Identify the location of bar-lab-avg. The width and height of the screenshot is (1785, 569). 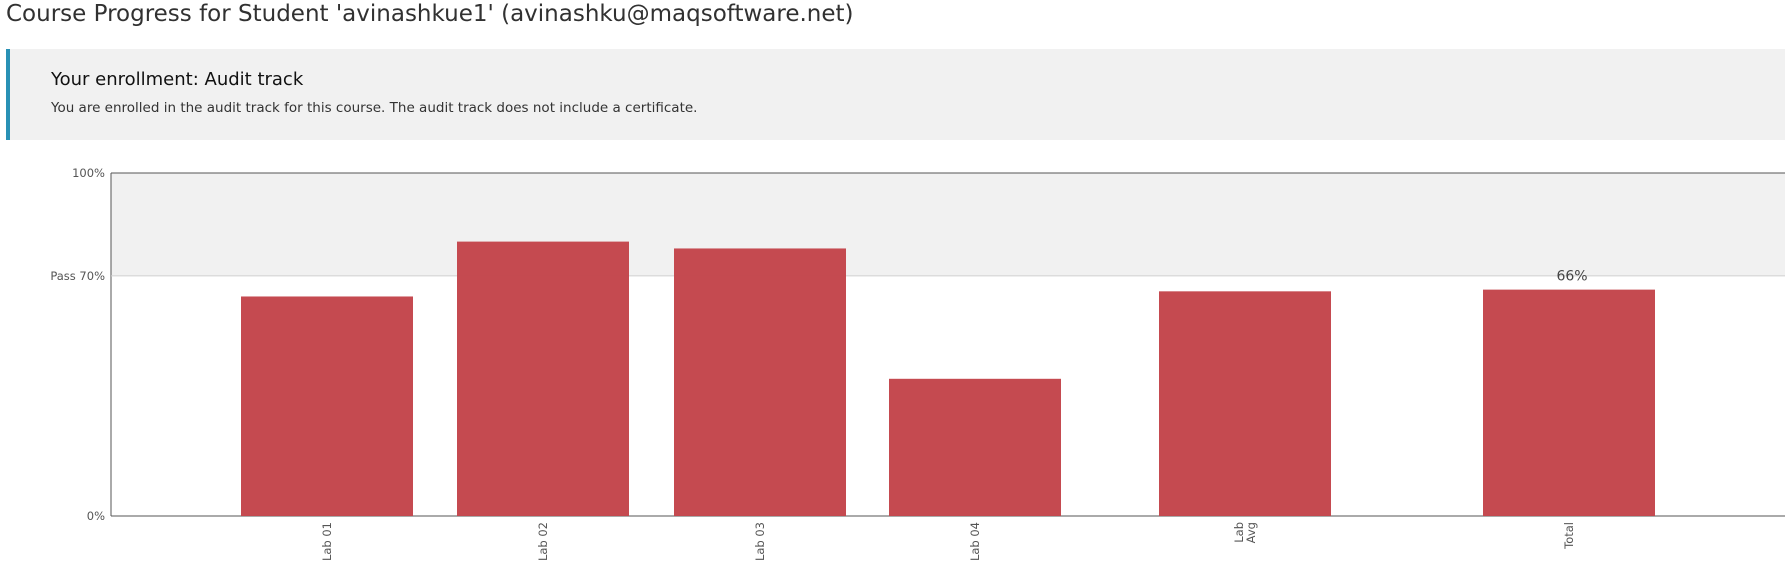
(1245, 403).